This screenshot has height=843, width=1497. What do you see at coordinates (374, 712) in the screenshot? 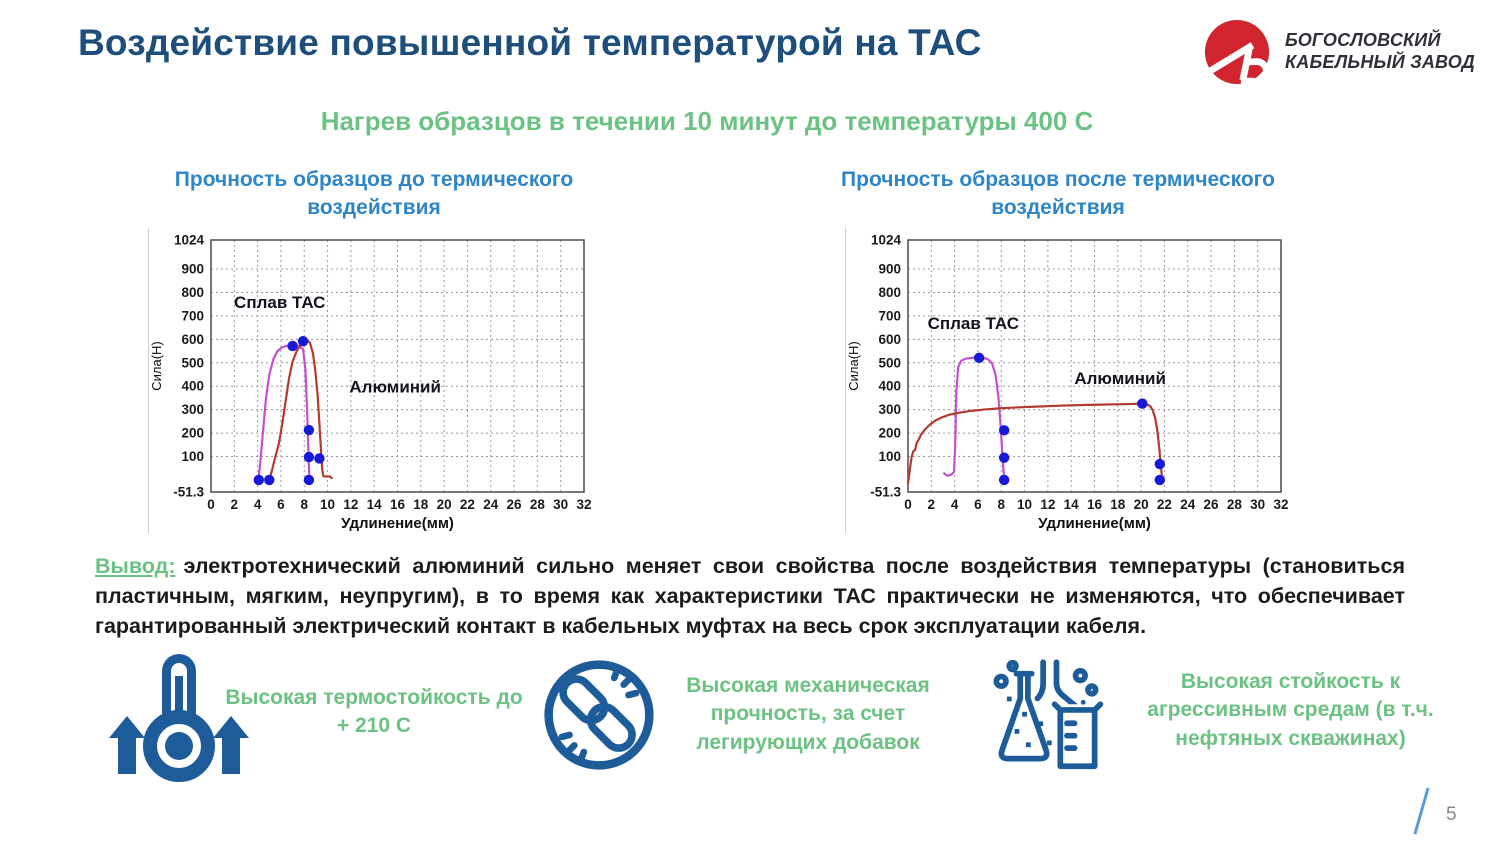
I see `feature-text-heat-resistance: Высокая термостойкость до + 210 С` at bounding box center [374, 712].